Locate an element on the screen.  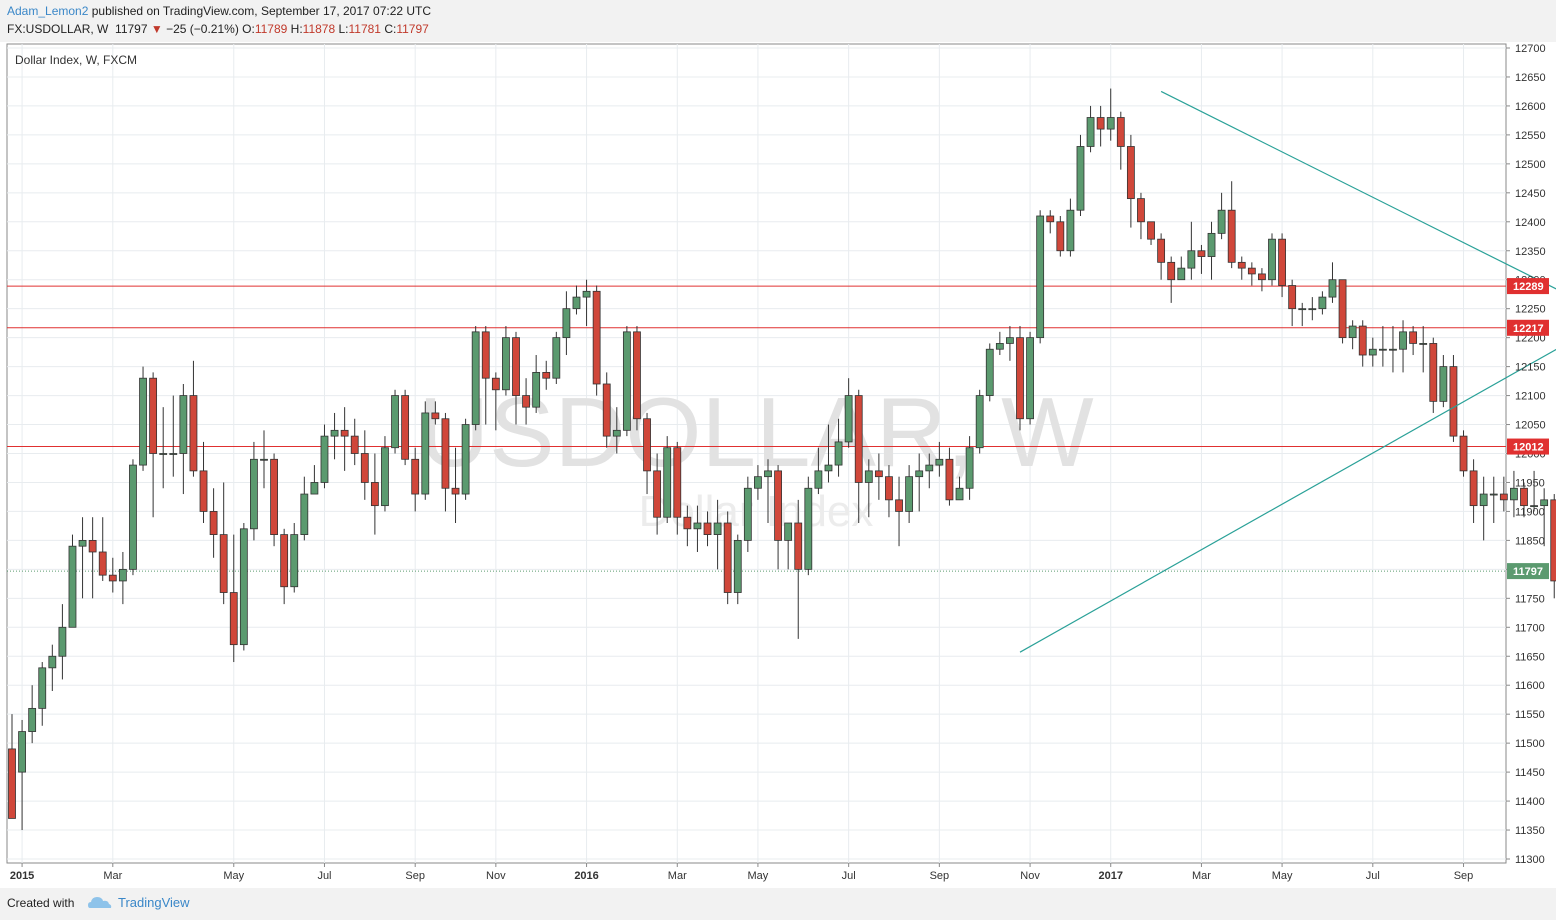
y-tick-label: 11400 is located at coordinates (1530, 802).